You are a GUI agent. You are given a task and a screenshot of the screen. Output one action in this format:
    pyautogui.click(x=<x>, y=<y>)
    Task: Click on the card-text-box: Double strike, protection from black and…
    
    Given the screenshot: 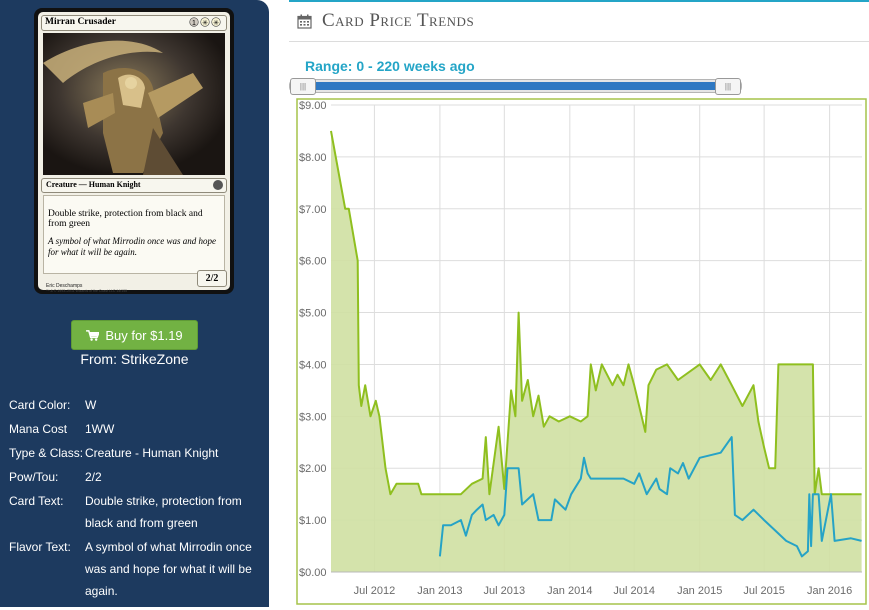 What is the action you would take?
    pyautogui.click(x=134, y=234)
    